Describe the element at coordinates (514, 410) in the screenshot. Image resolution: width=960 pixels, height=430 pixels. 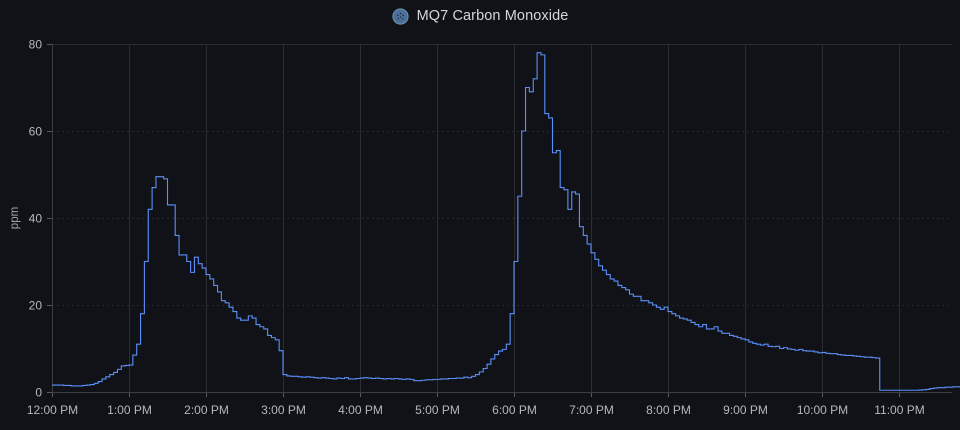
I see `x-tick-label: 6:00 PM` at that location.